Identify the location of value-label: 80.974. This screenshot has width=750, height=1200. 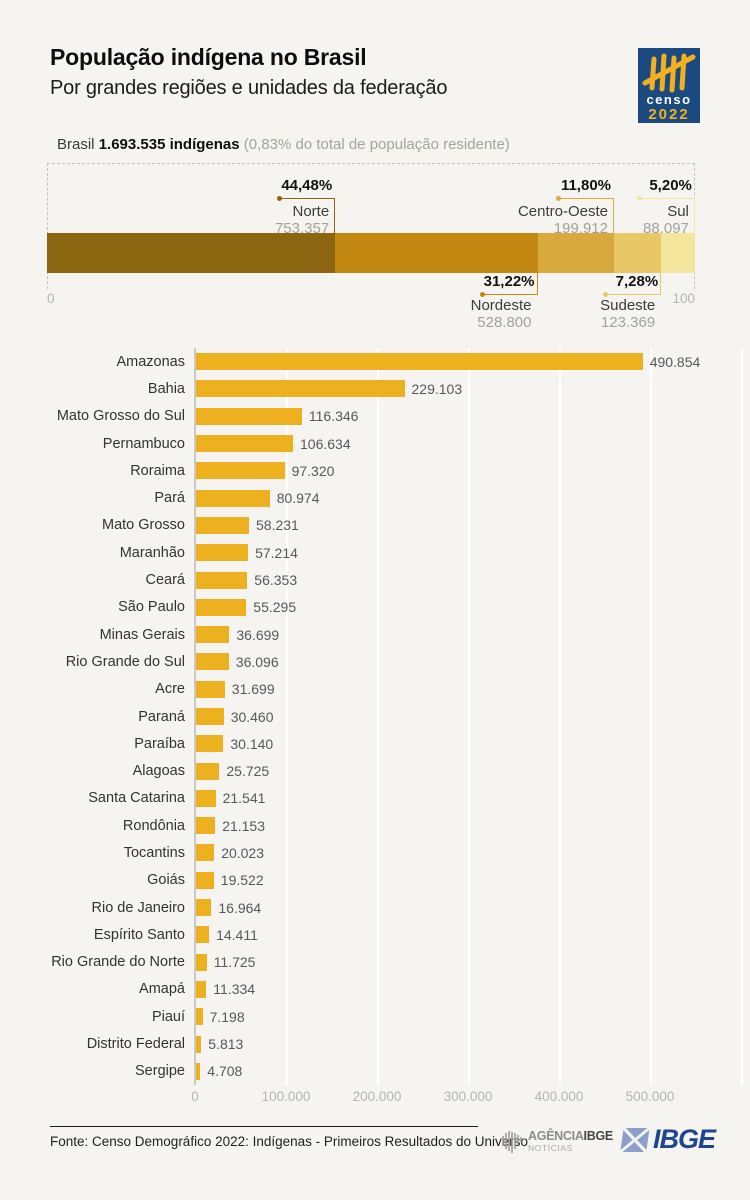
(298, 498).